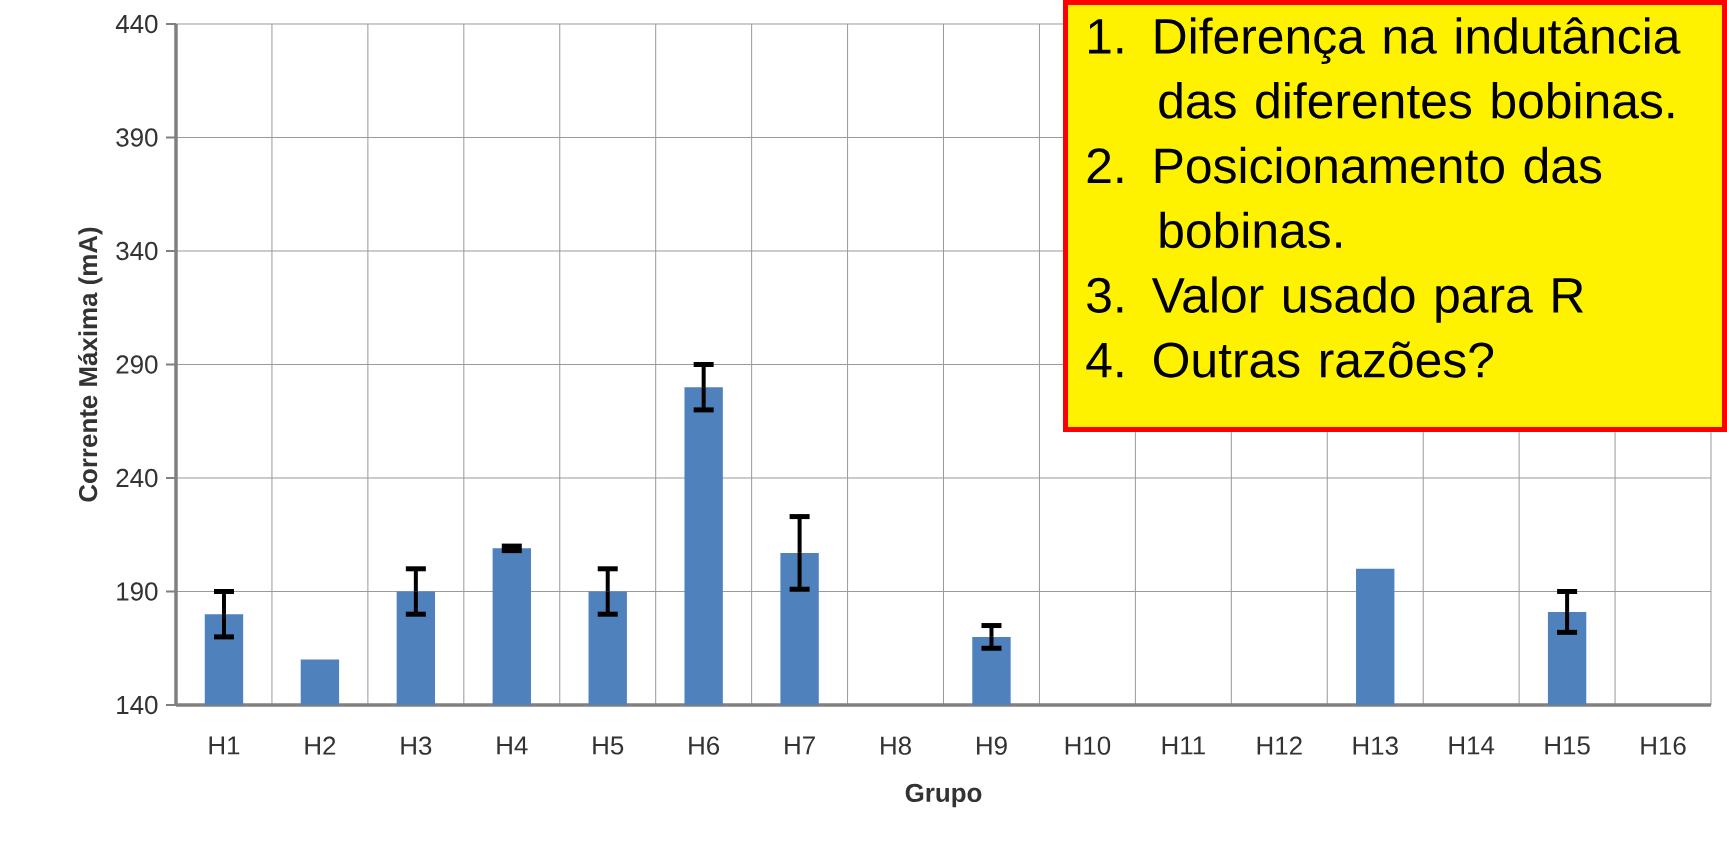 This screenshot has width=1727, height=862. Describe the element at coordinates (1663, 745) in the screenshot. I see `x-tick-label: H16` at that location.